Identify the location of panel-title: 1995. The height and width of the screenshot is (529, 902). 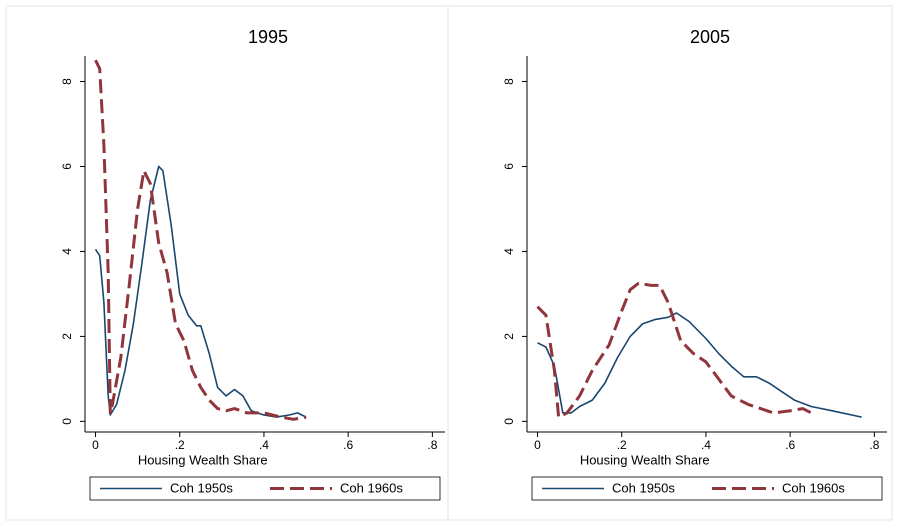
(268, 37).